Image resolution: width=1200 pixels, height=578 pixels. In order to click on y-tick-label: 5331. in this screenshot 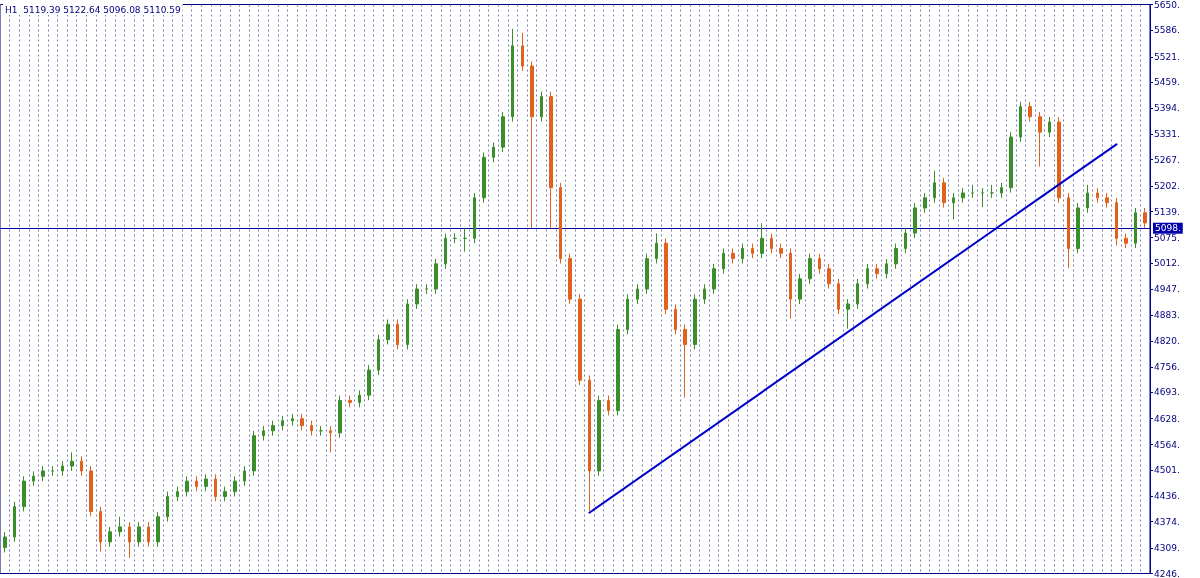, I will do `click(1167, 133)`.